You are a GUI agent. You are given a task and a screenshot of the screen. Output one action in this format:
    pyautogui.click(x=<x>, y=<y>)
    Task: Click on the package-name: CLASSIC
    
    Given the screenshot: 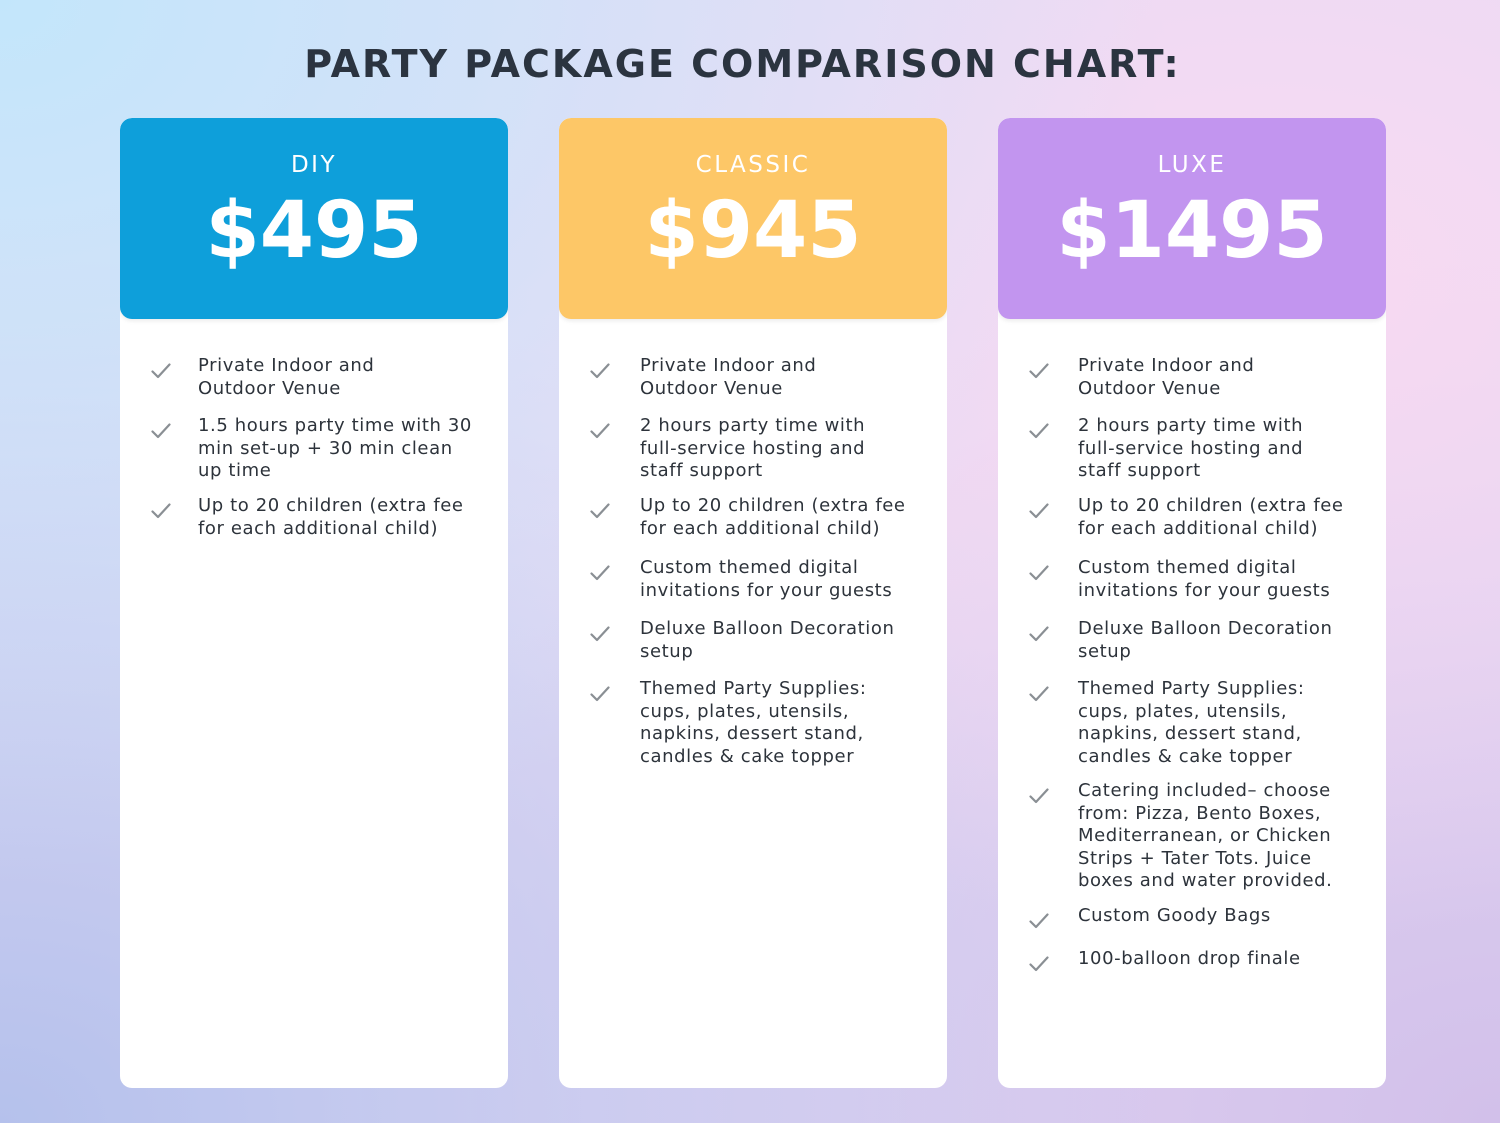 What is the action you would take?
    pyautogui.click(x=753, y=165)
    